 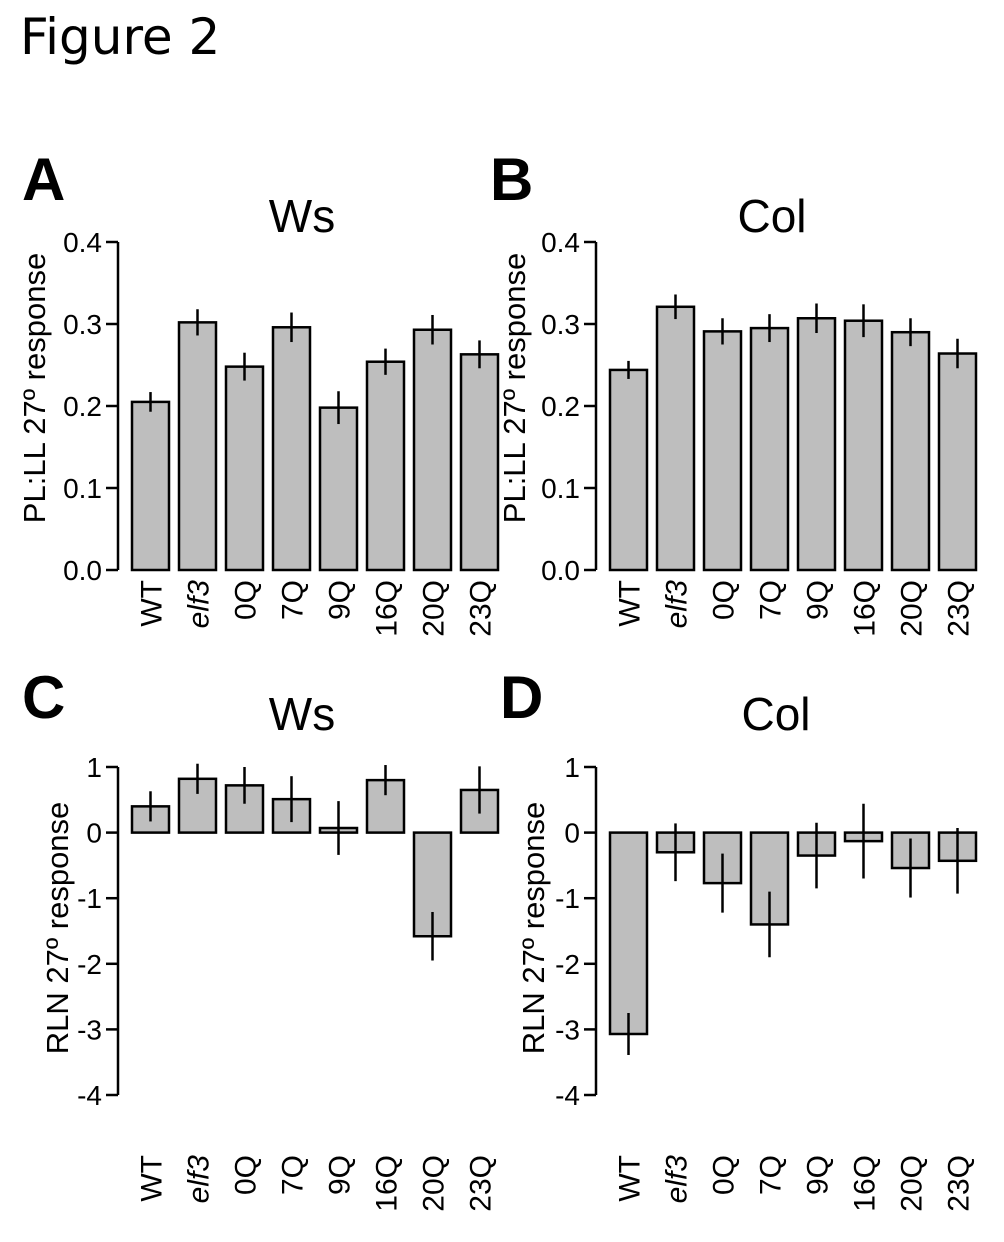 I want to click on panel-letter: C, so click(x=43, y=697).